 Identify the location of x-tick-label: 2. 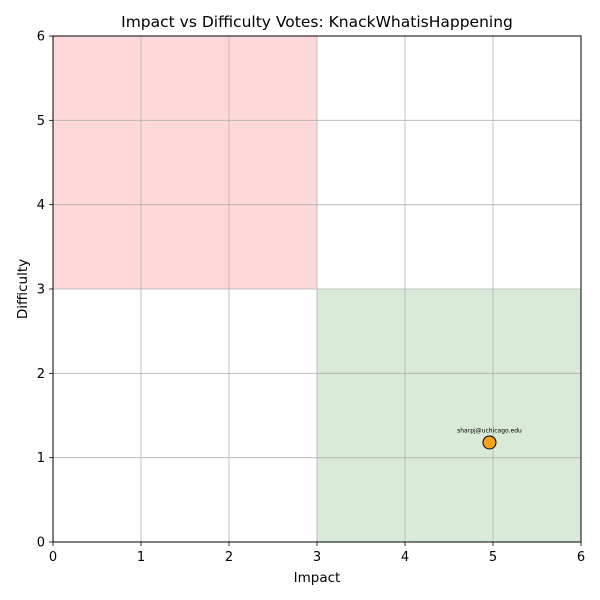
(229, 557).